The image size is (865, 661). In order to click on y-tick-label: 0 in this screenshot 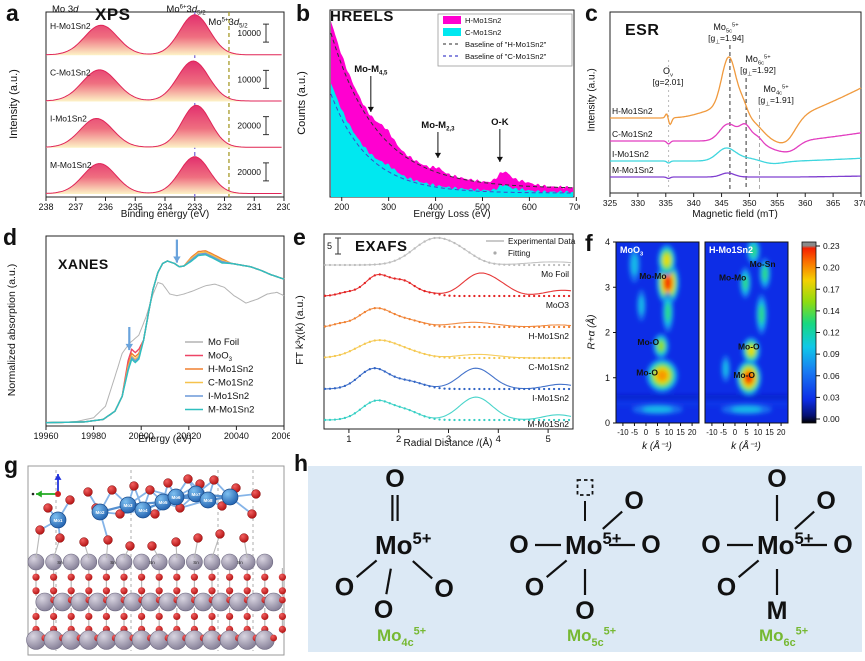, I will do `click(607, 423)`.